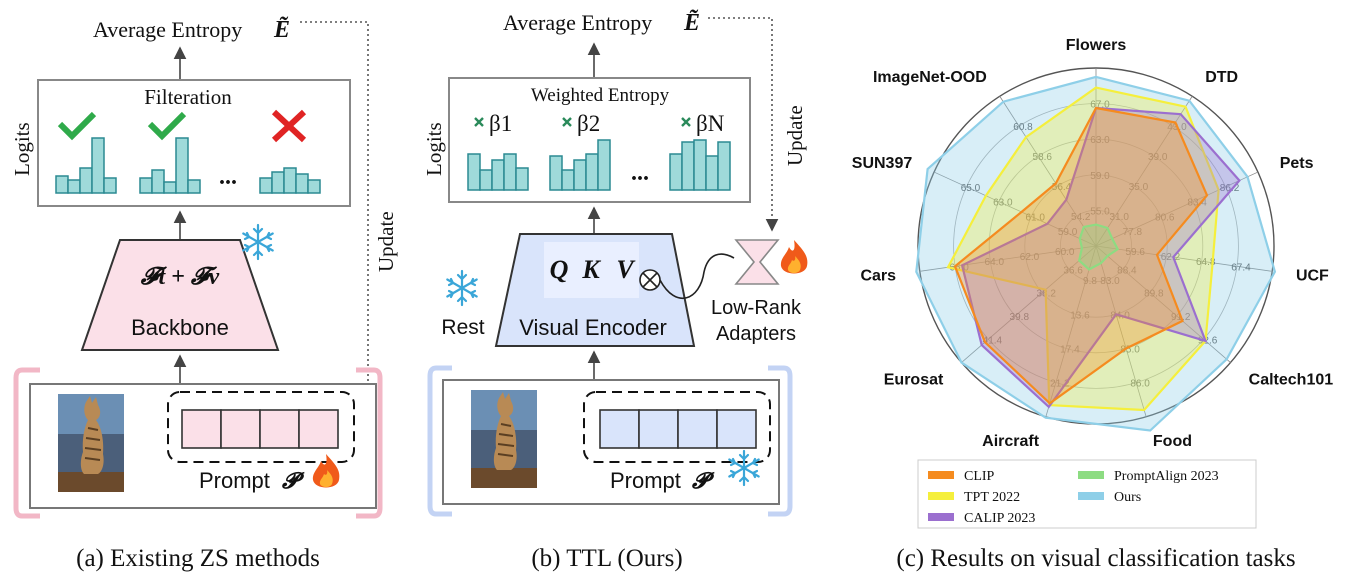 The height and width of the screenshot is (584, 1360). I want to click on histogram-b1, so click(498, 172).